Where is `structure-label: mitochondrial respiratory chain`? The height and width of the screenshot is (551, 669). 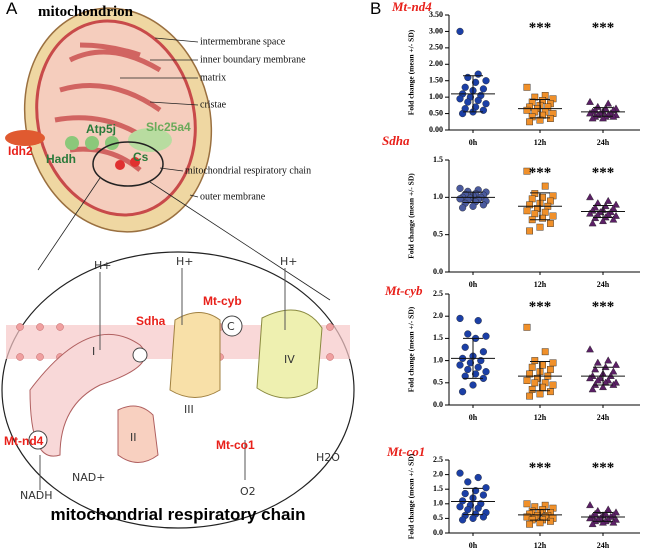 structure-label: mitochondrial respiratory chain is located at coordinates (248, 170).